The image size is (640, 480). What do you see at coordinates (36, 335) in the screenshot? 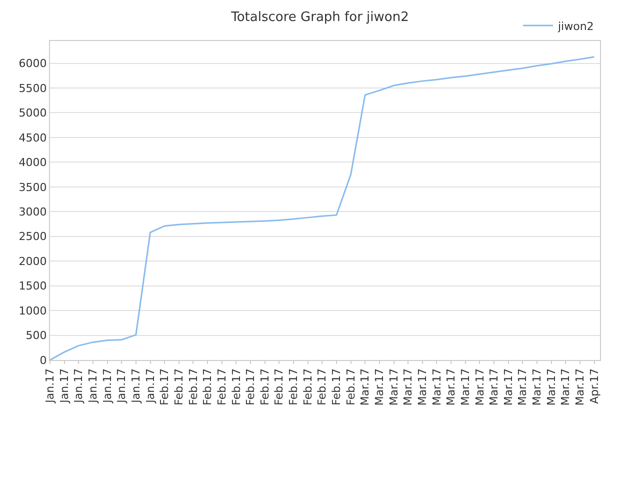
I see `y-tick-label: 500` at bounding box center [36, 335].